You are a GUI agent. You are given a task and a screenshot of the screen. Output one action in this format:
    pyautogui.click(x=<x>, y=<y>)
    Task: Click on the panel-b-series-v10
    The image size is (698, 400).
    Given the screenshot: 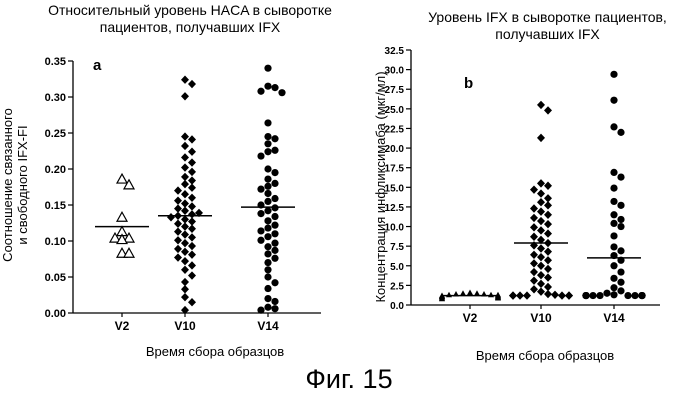 What is the action you would take?
    pyautogui.click(x=541, y=200)
    